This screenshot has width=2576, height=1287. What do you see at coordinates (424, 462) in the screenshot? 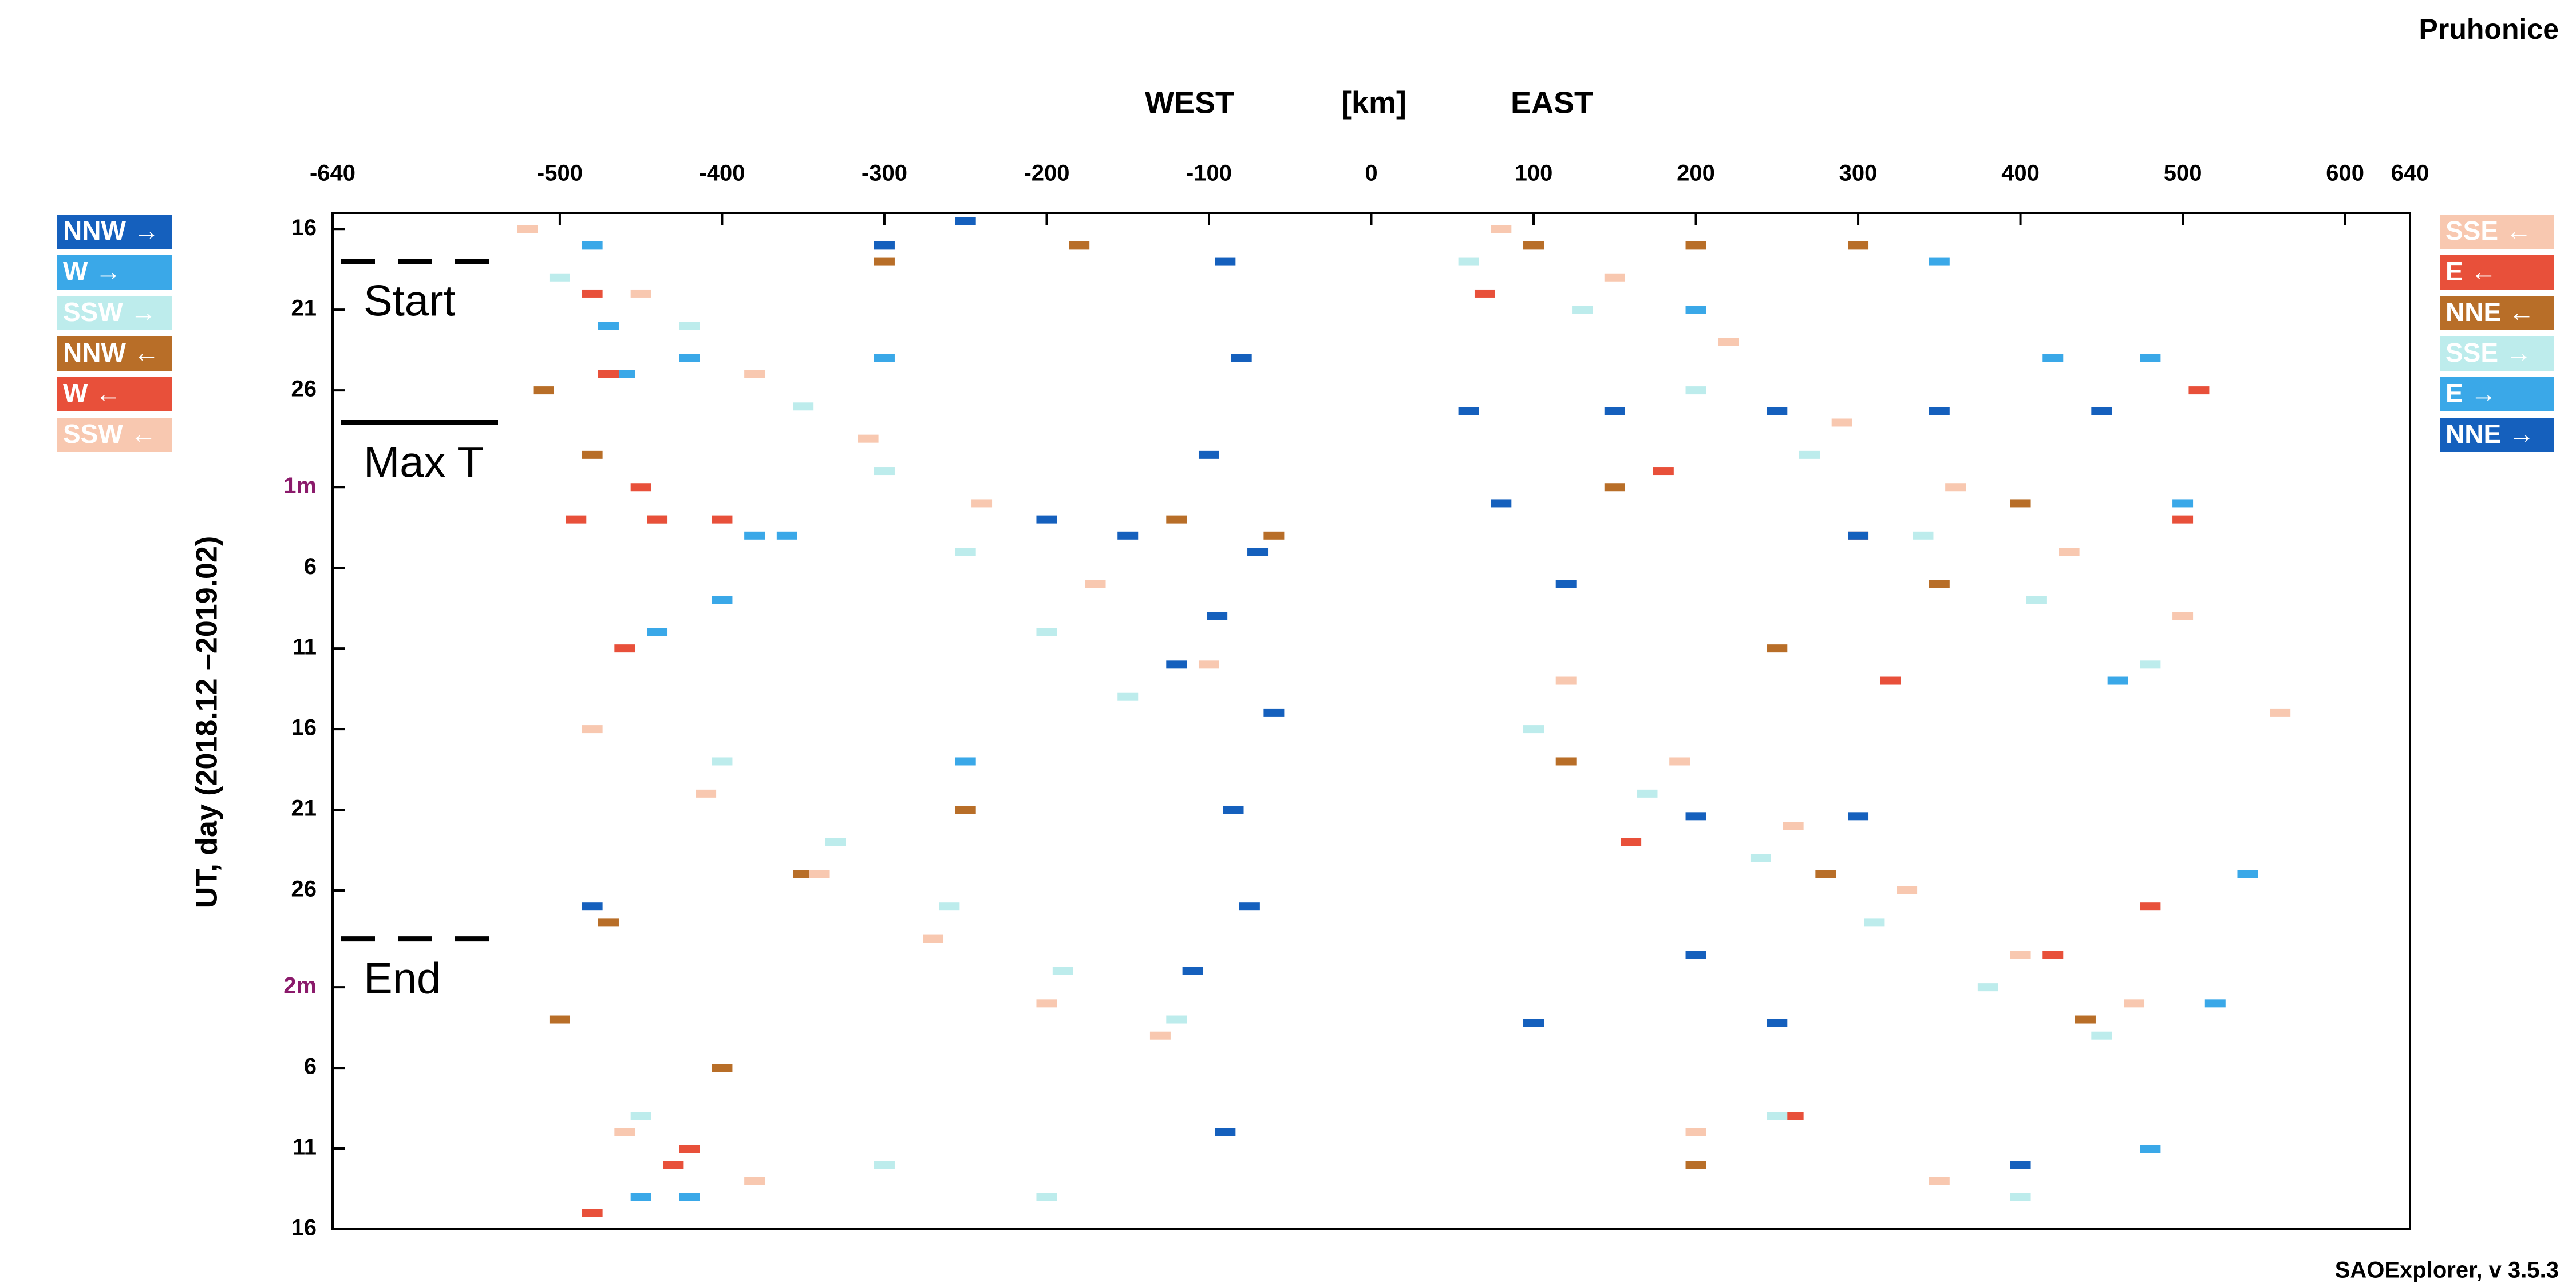
I see `annotation-text: Max T` at bounding box center [424, 462].